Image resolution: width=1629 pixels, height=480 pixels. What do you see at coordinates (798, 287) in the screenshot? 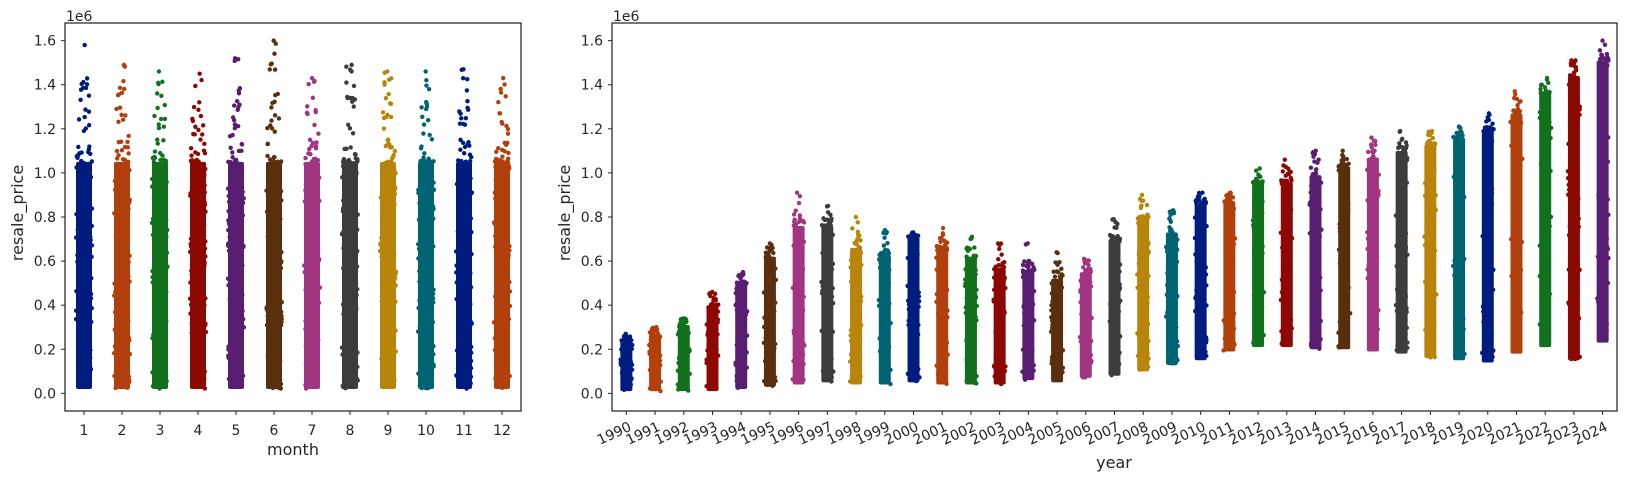
I see `strip-1996` at bounding box center [798, 287].